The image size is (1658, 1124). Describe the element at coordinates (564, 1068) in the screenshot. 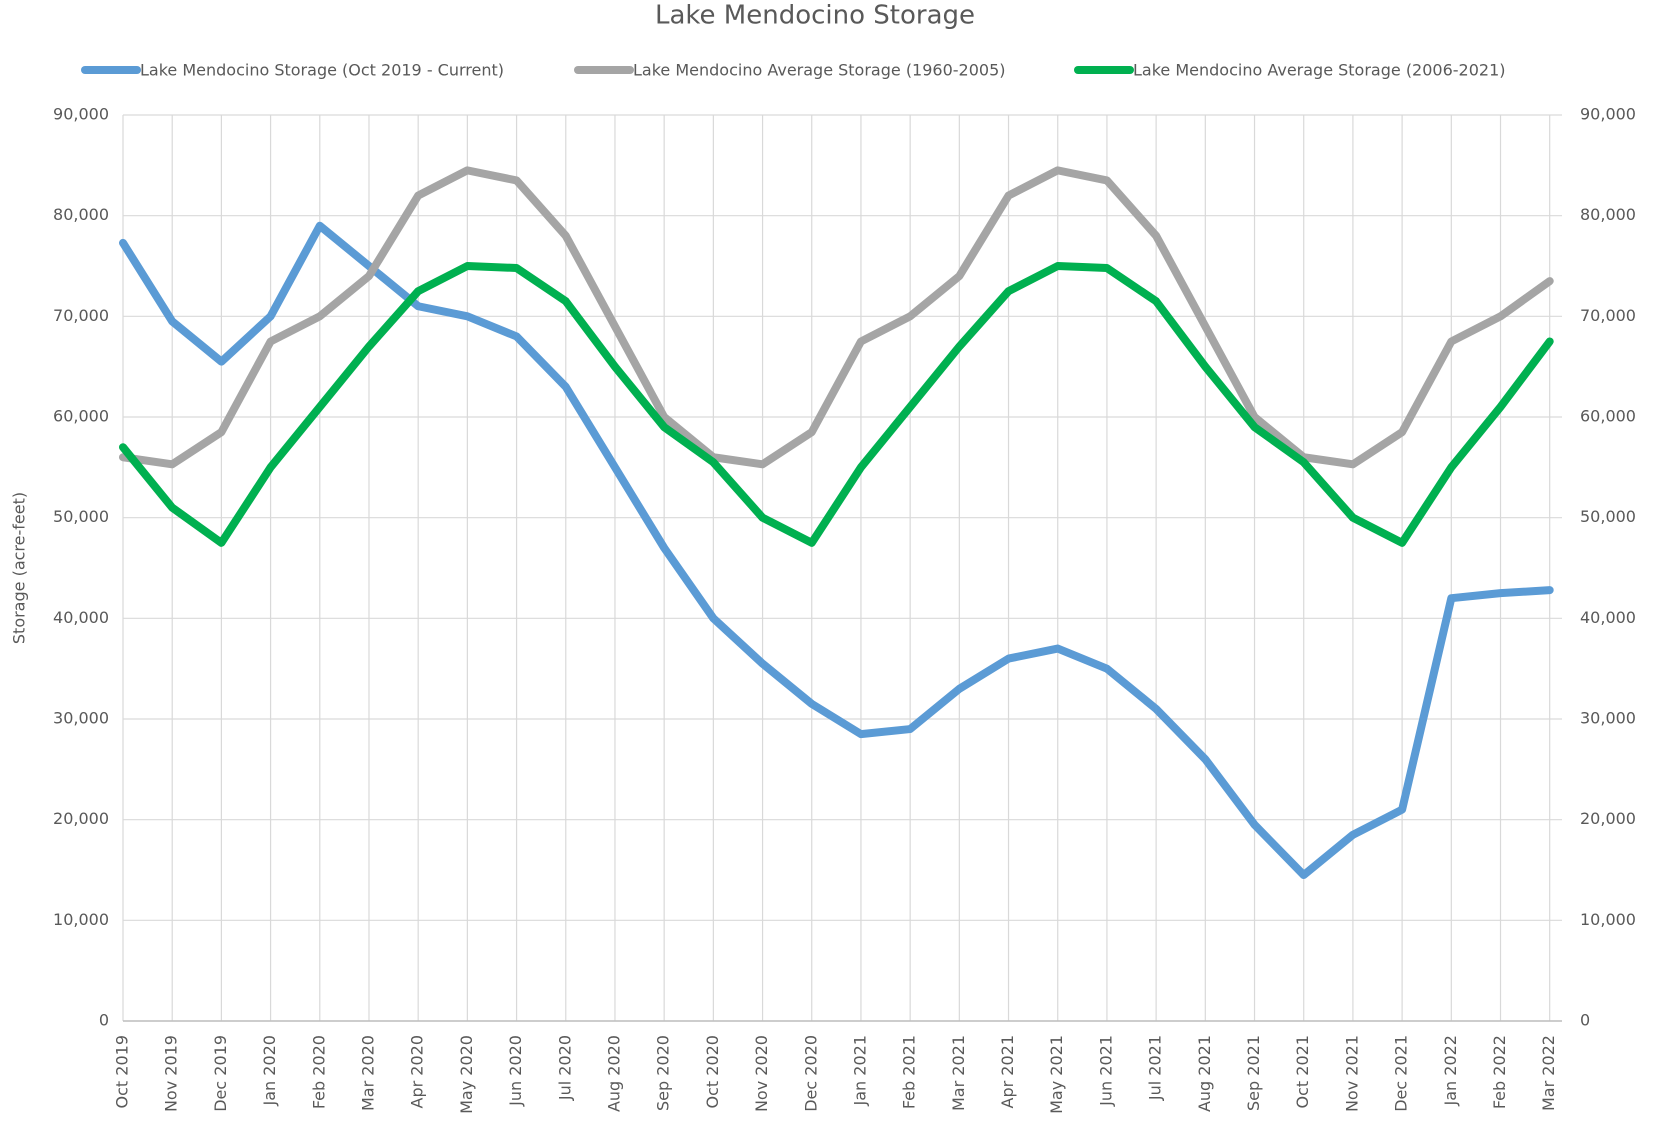

I see `x-tick-label: Jul 2020` at that location.